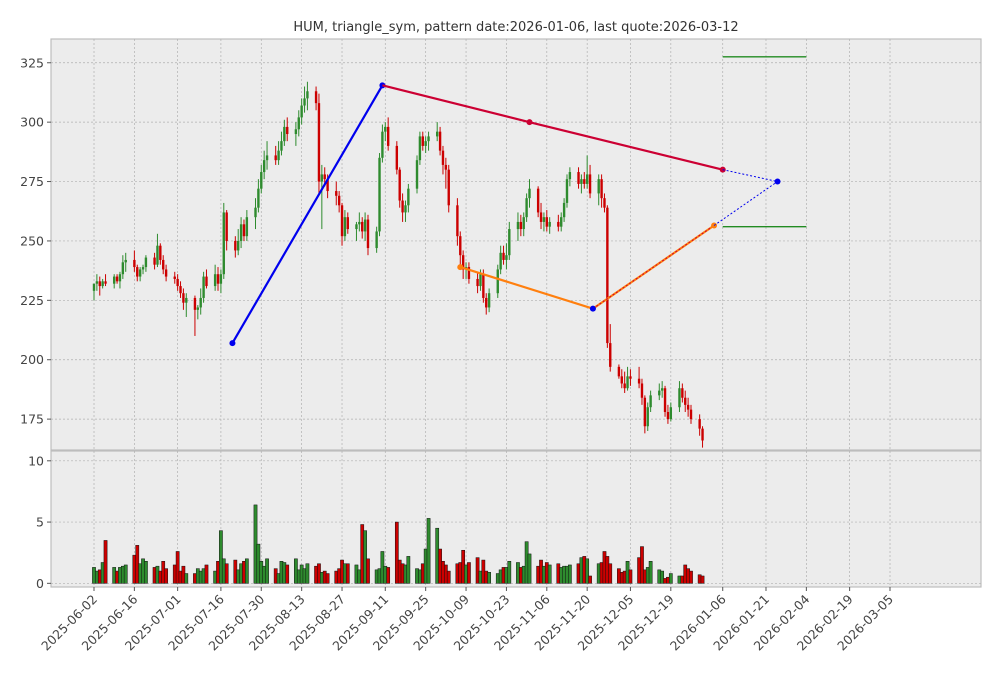 Image resolution: width=1001 pixels, height=678 pixels. I want to click on volume-tick-label: 10, so click(36, 460).